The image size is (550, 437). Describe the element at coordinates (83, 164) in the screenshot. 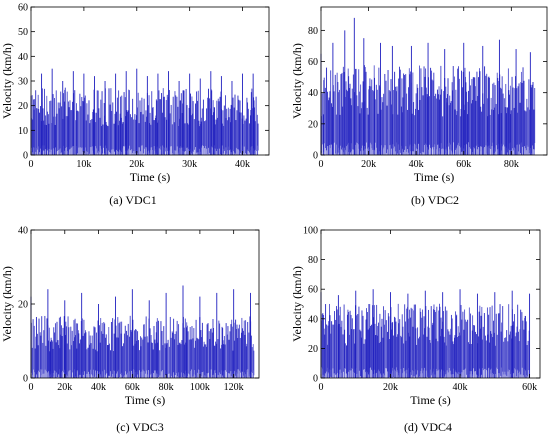

I see `x-tick-label: 10k` at that location.